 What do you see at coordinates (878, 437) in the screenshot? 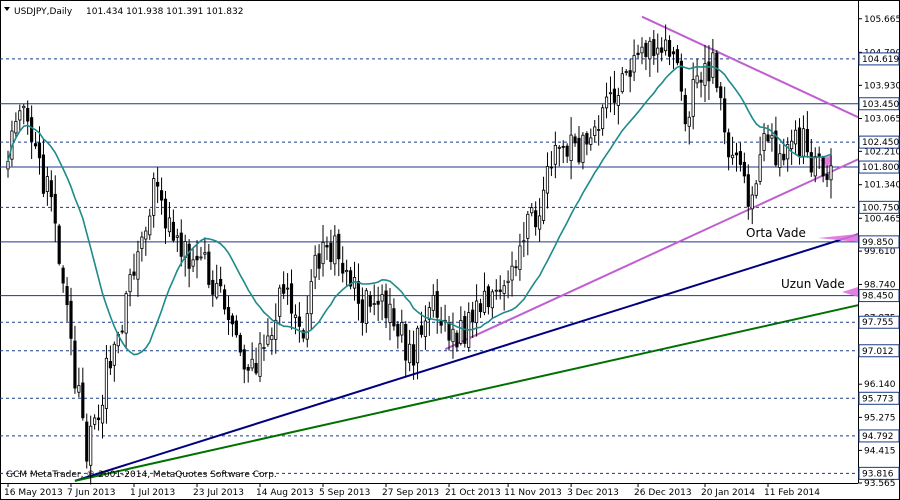
I see `level-label: 94.792` at bounding box center [878, 437].